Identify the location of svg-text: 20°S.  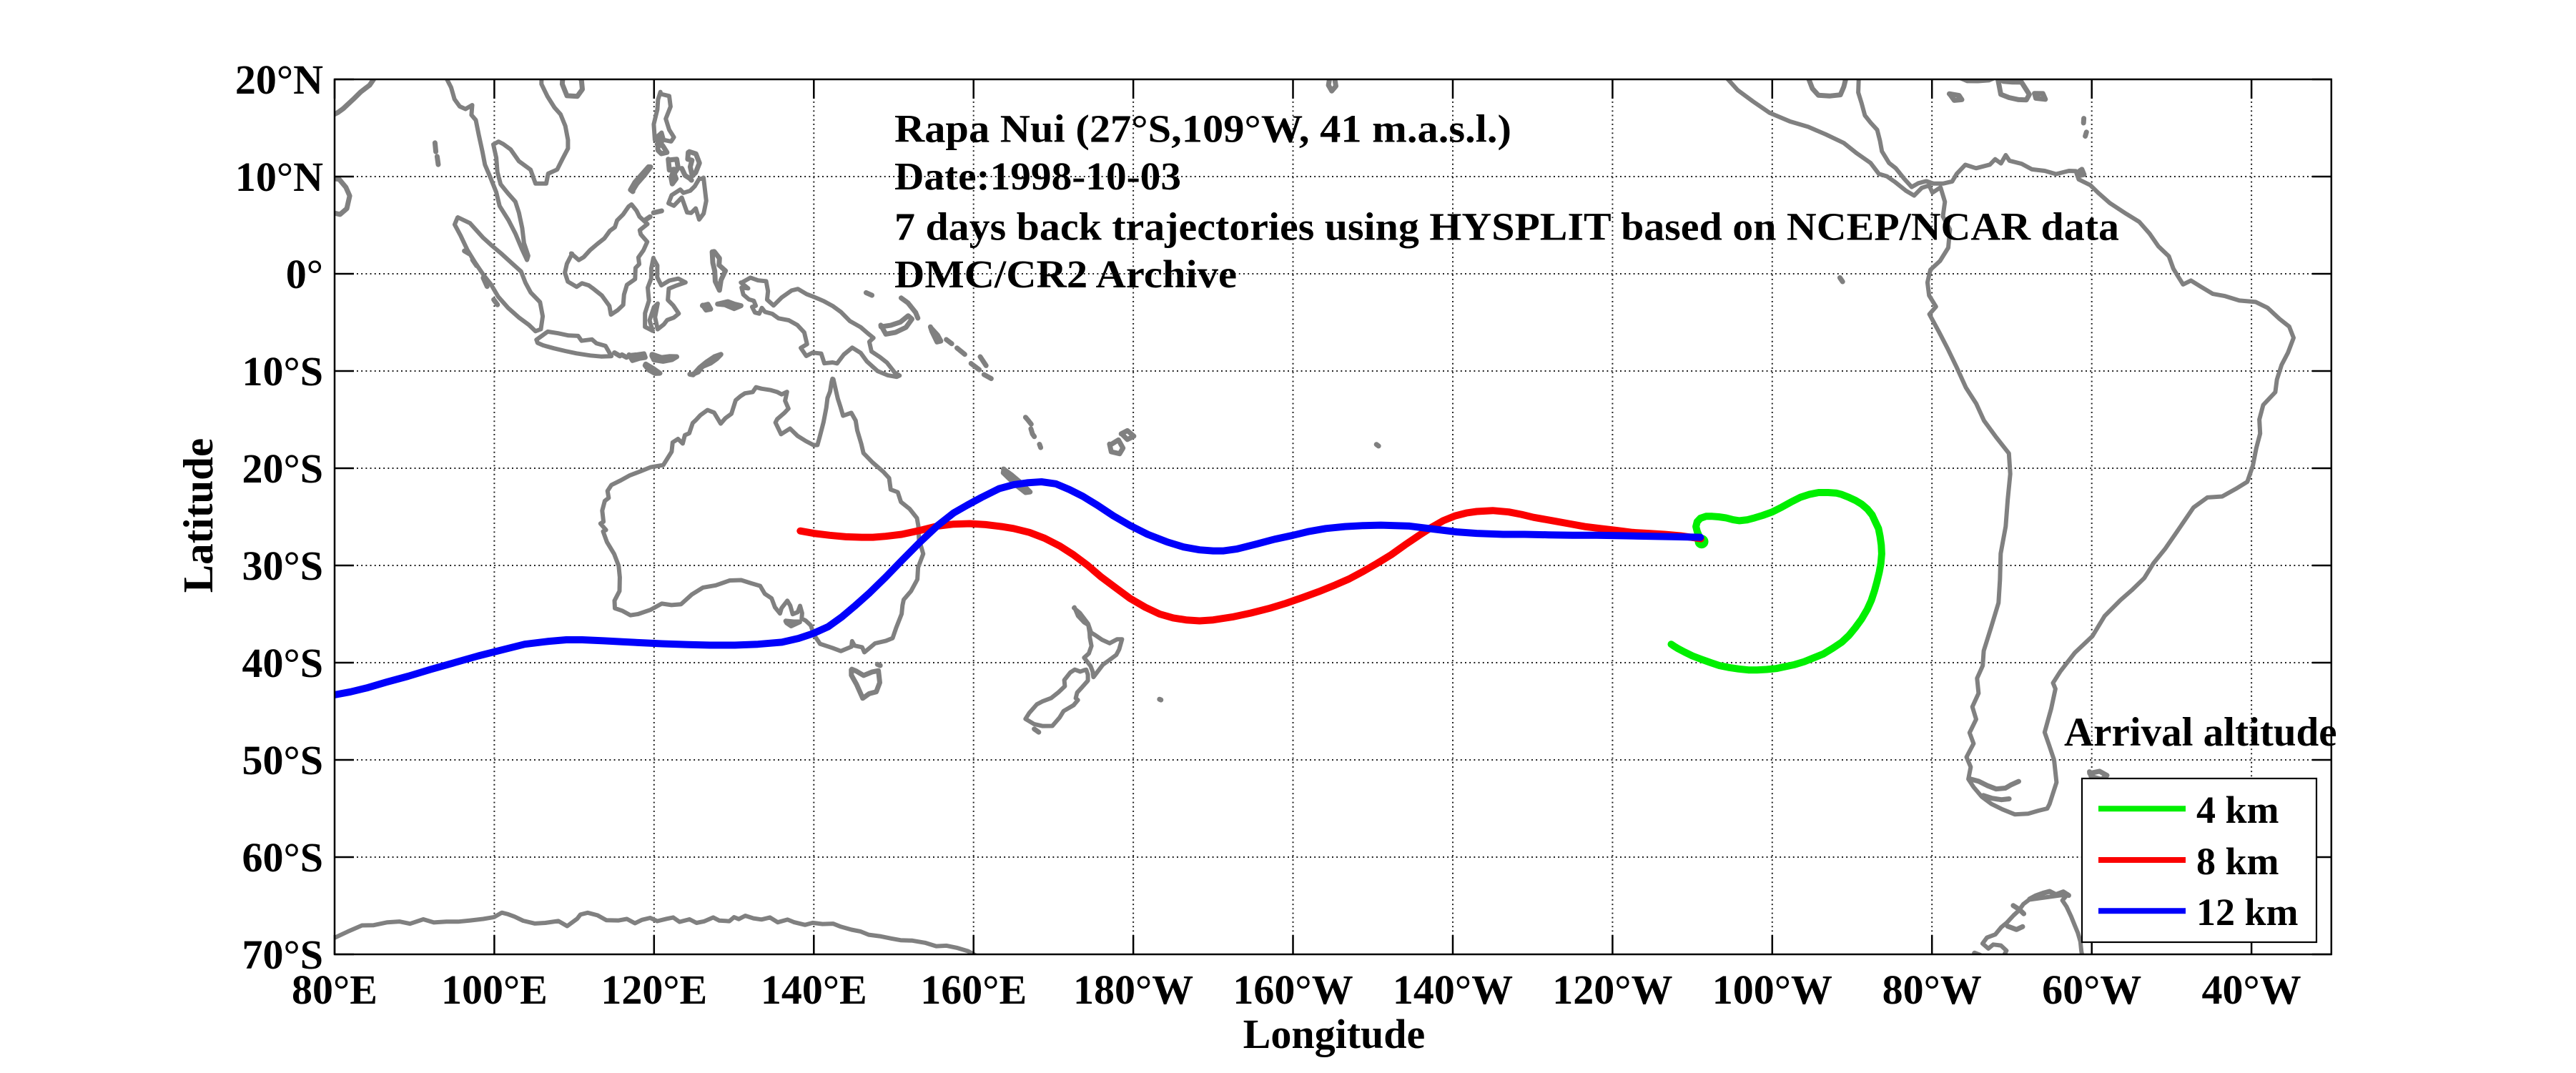
(282, 468).